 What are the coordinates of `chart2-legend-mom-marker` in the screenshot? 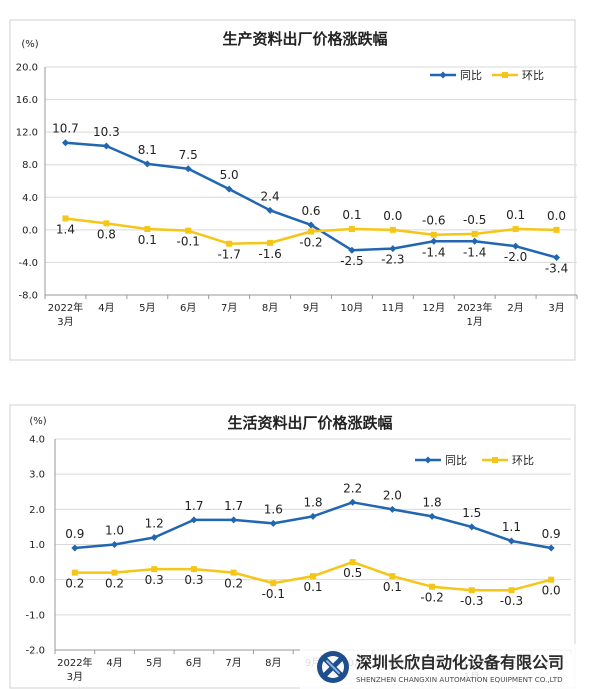 It's located at (495, 460).